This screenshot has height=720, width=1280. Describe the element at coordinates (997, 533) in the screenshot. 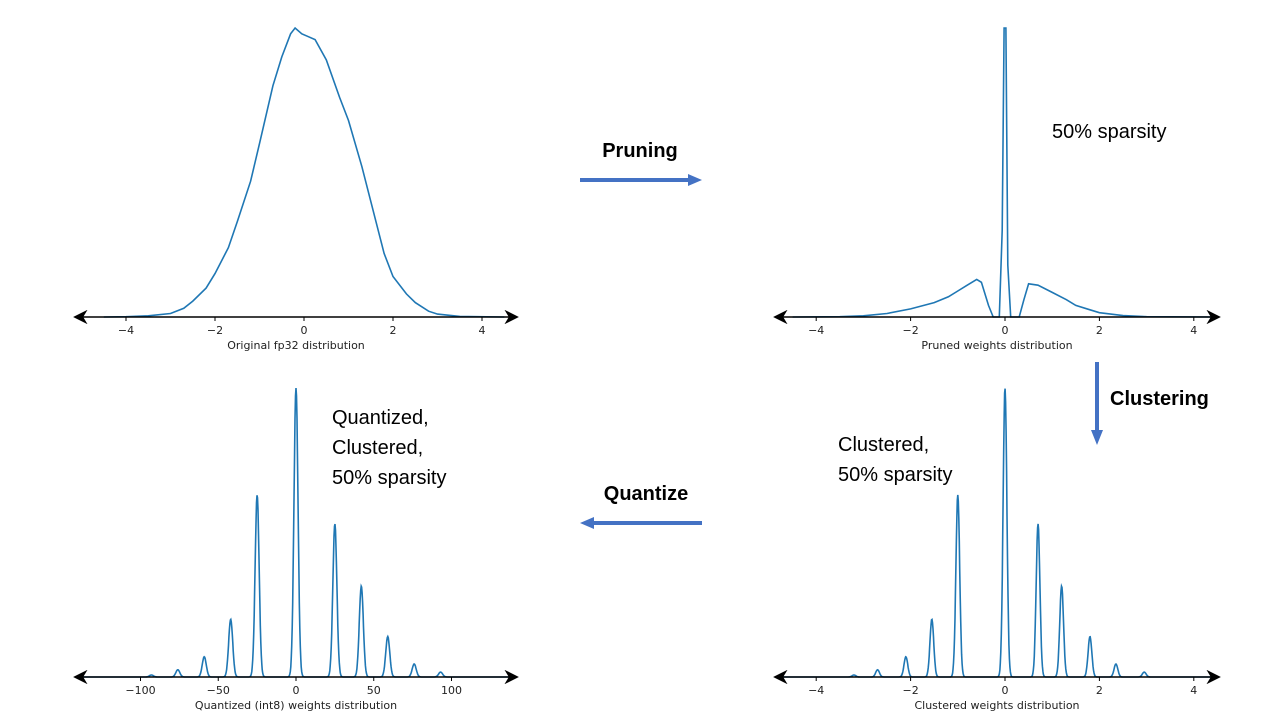

I see `clustered-density-curve` at that location.